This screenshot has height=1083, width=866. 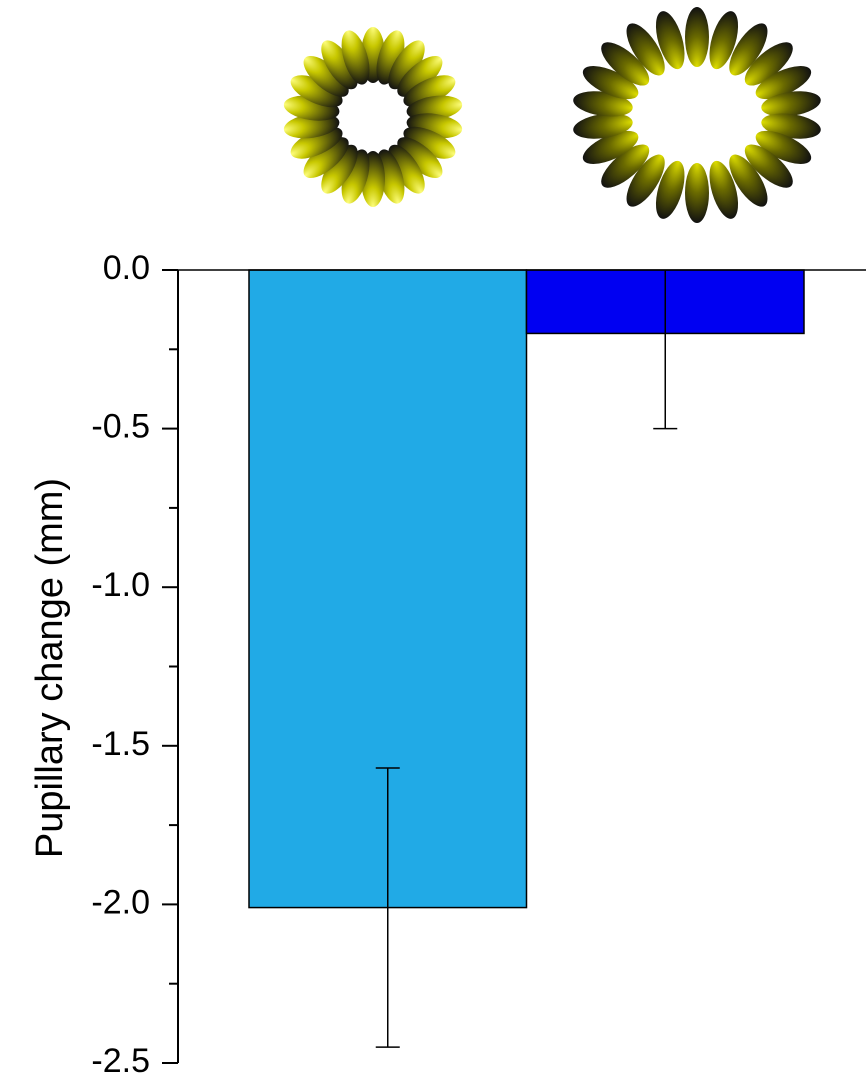 I want to click on y-tick-label: 0.0, so click(x=126, y=268).